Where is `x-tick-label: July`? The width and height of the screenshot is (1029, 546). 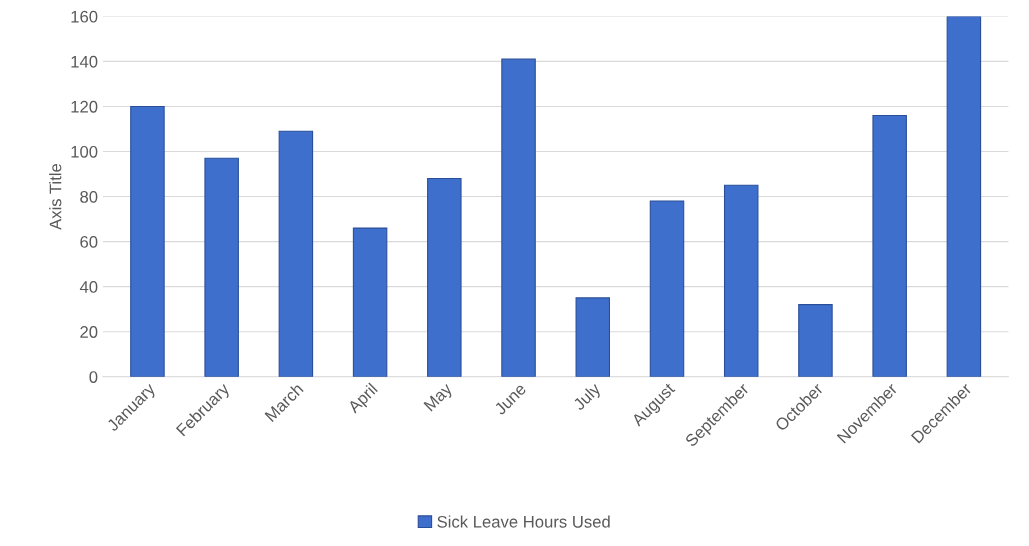
x-tick-label: July is located at coordinates (588, 397).